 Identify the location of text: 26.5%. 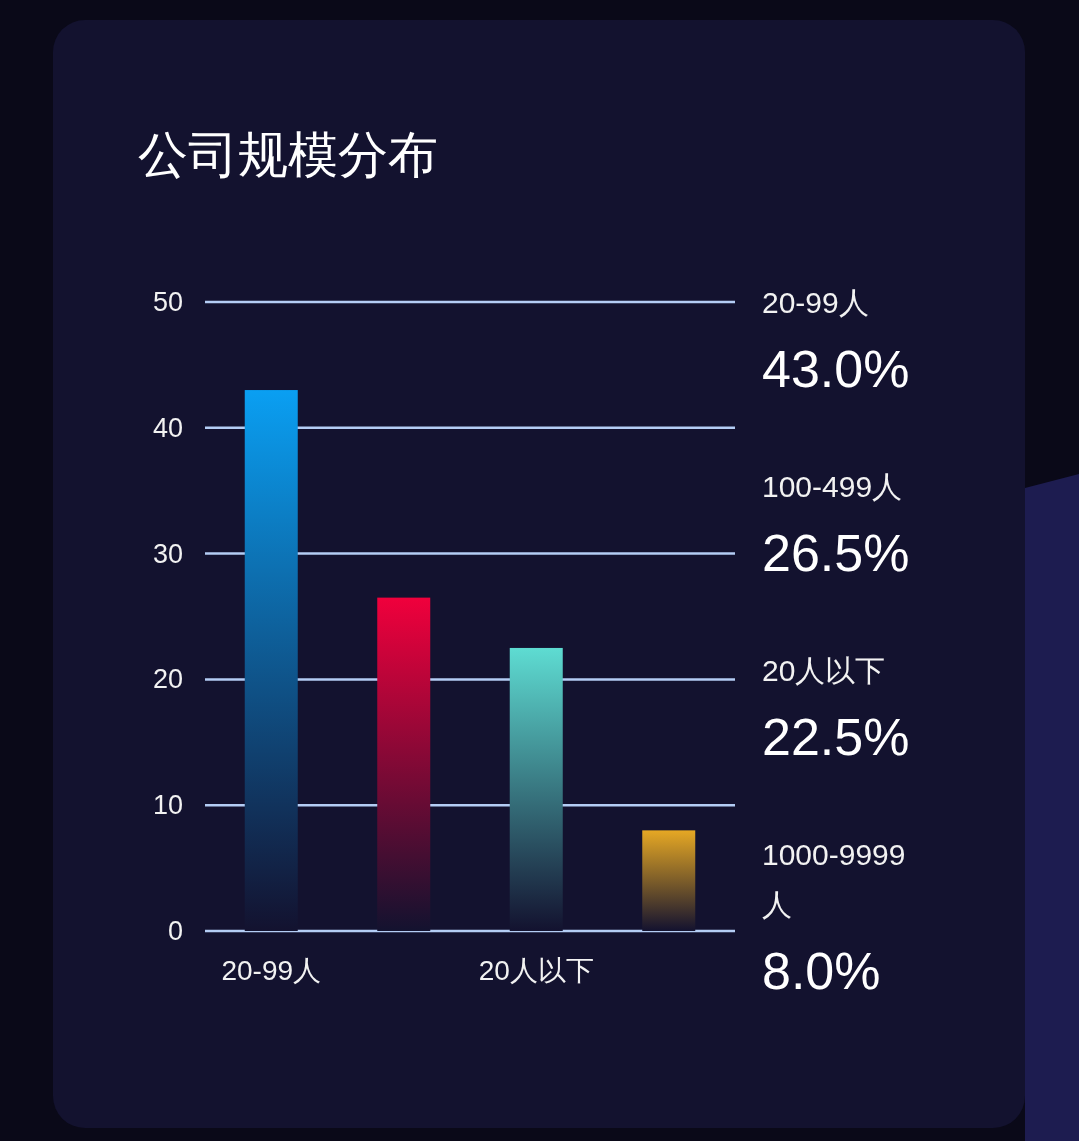
(836, 553).